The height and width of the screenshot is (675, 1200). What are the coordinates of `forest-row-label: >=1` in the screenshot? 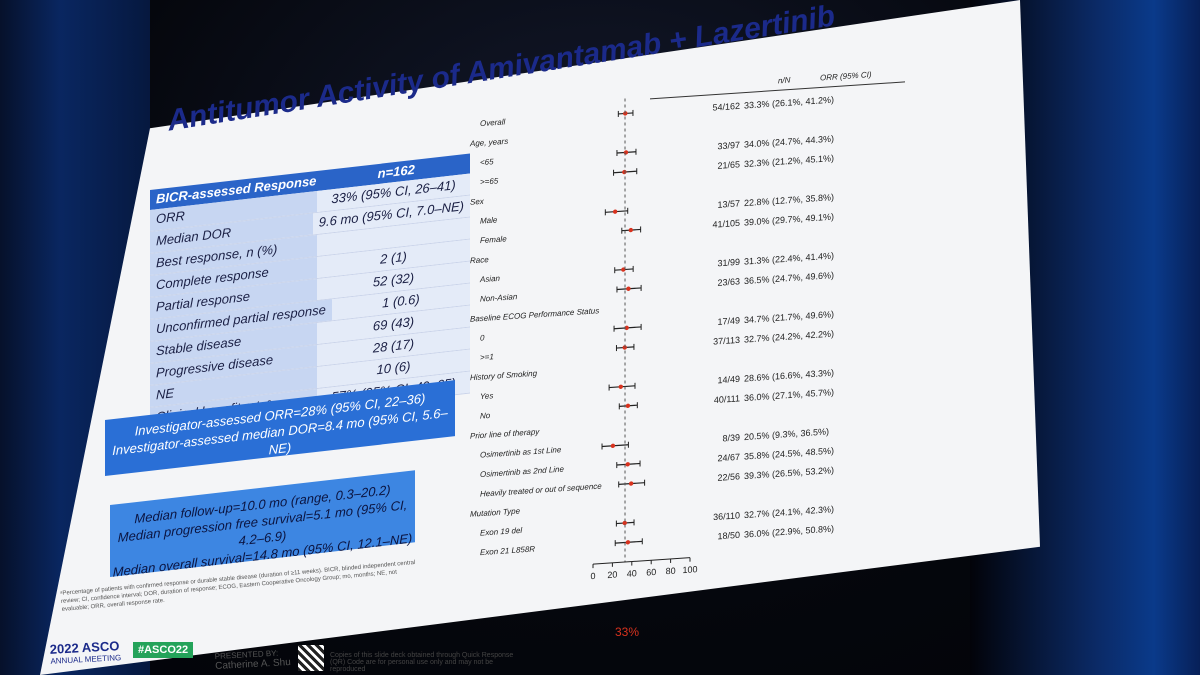 It's located at (487, 357).